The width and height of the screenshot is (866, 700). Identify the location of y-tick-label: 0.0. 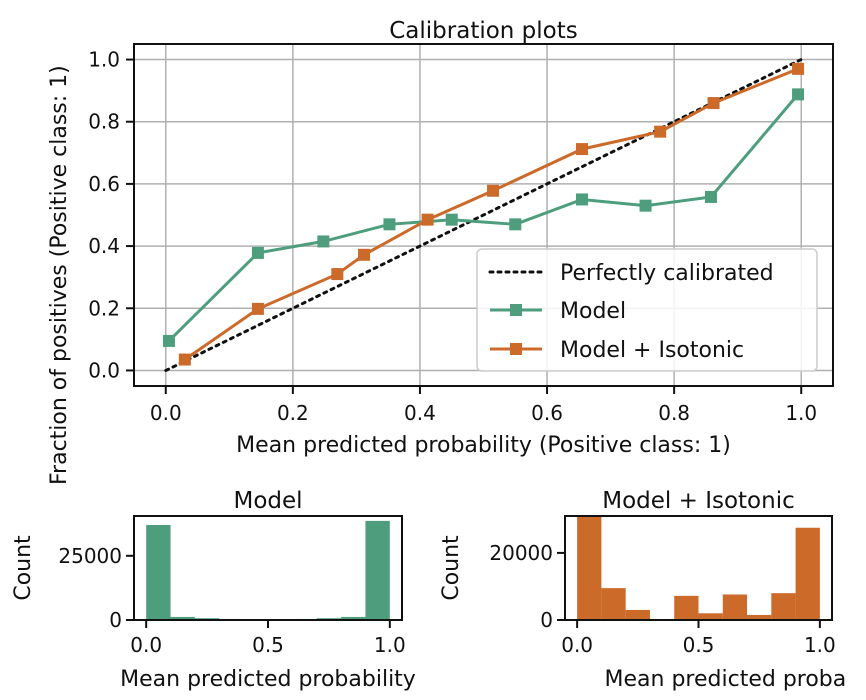
(104, 370).